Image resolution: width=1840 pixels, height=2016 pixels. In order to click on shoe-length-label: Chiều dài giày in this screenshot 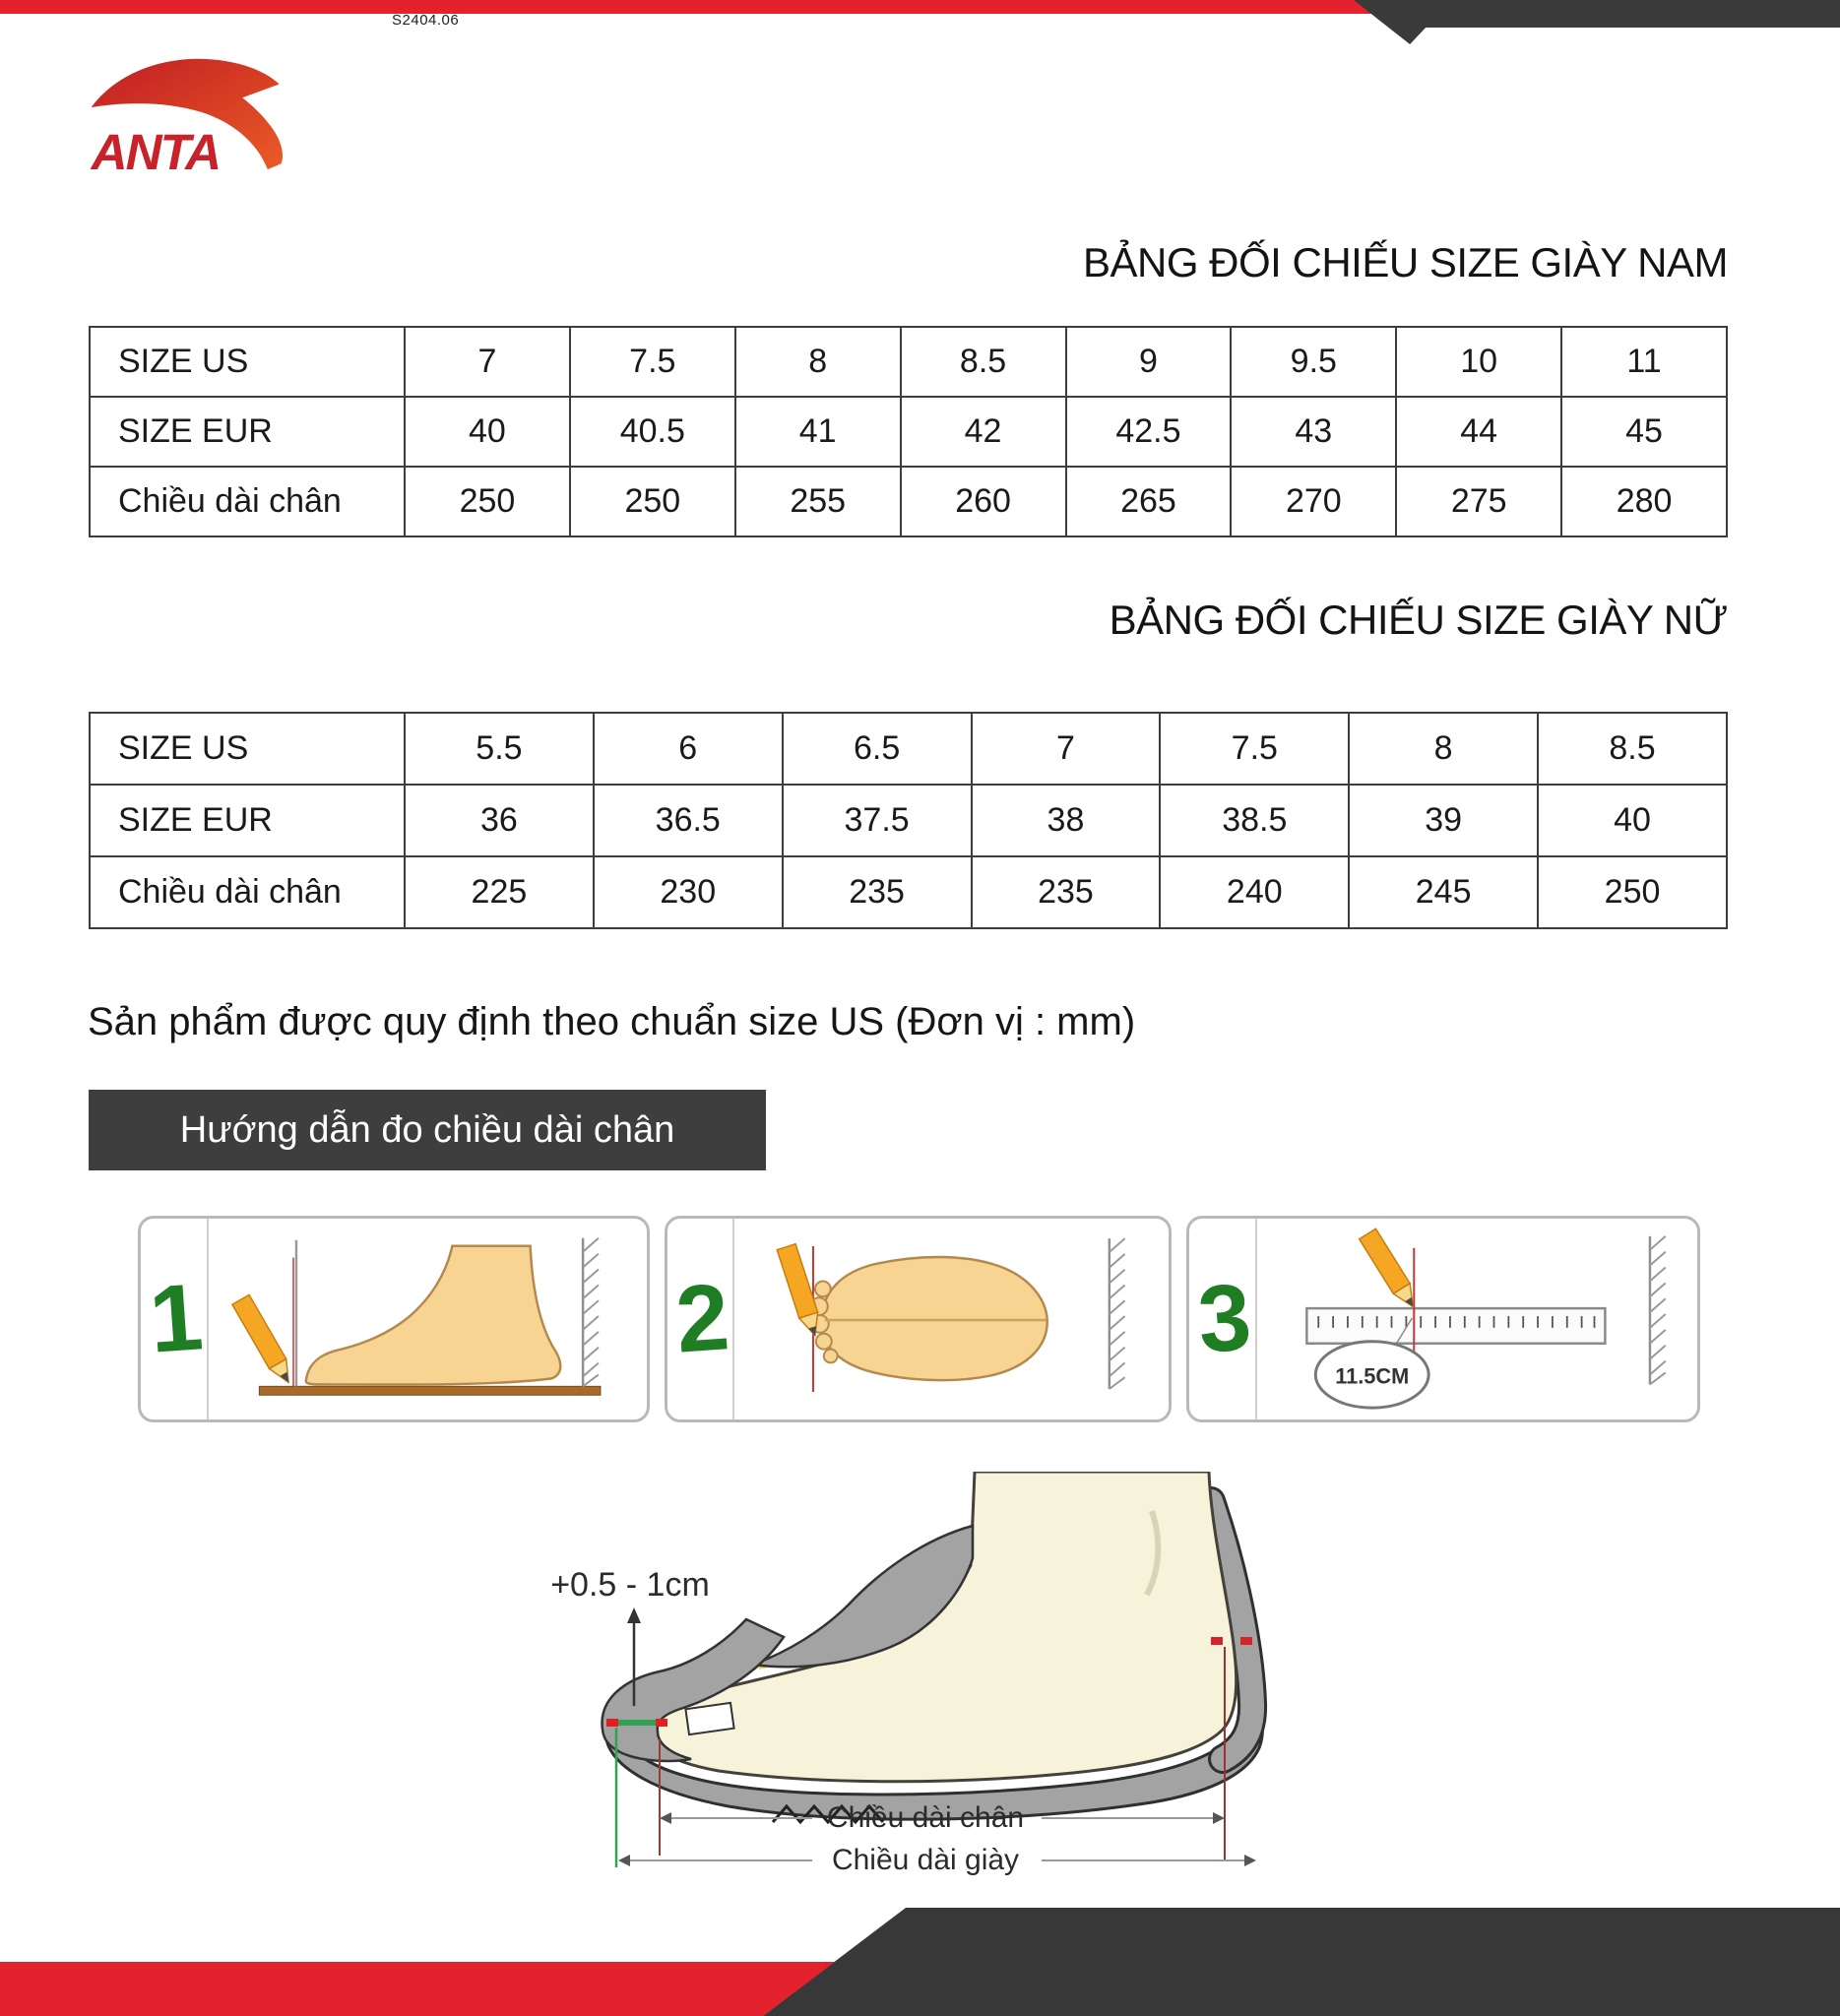, I will do `click(925, 1859)`.